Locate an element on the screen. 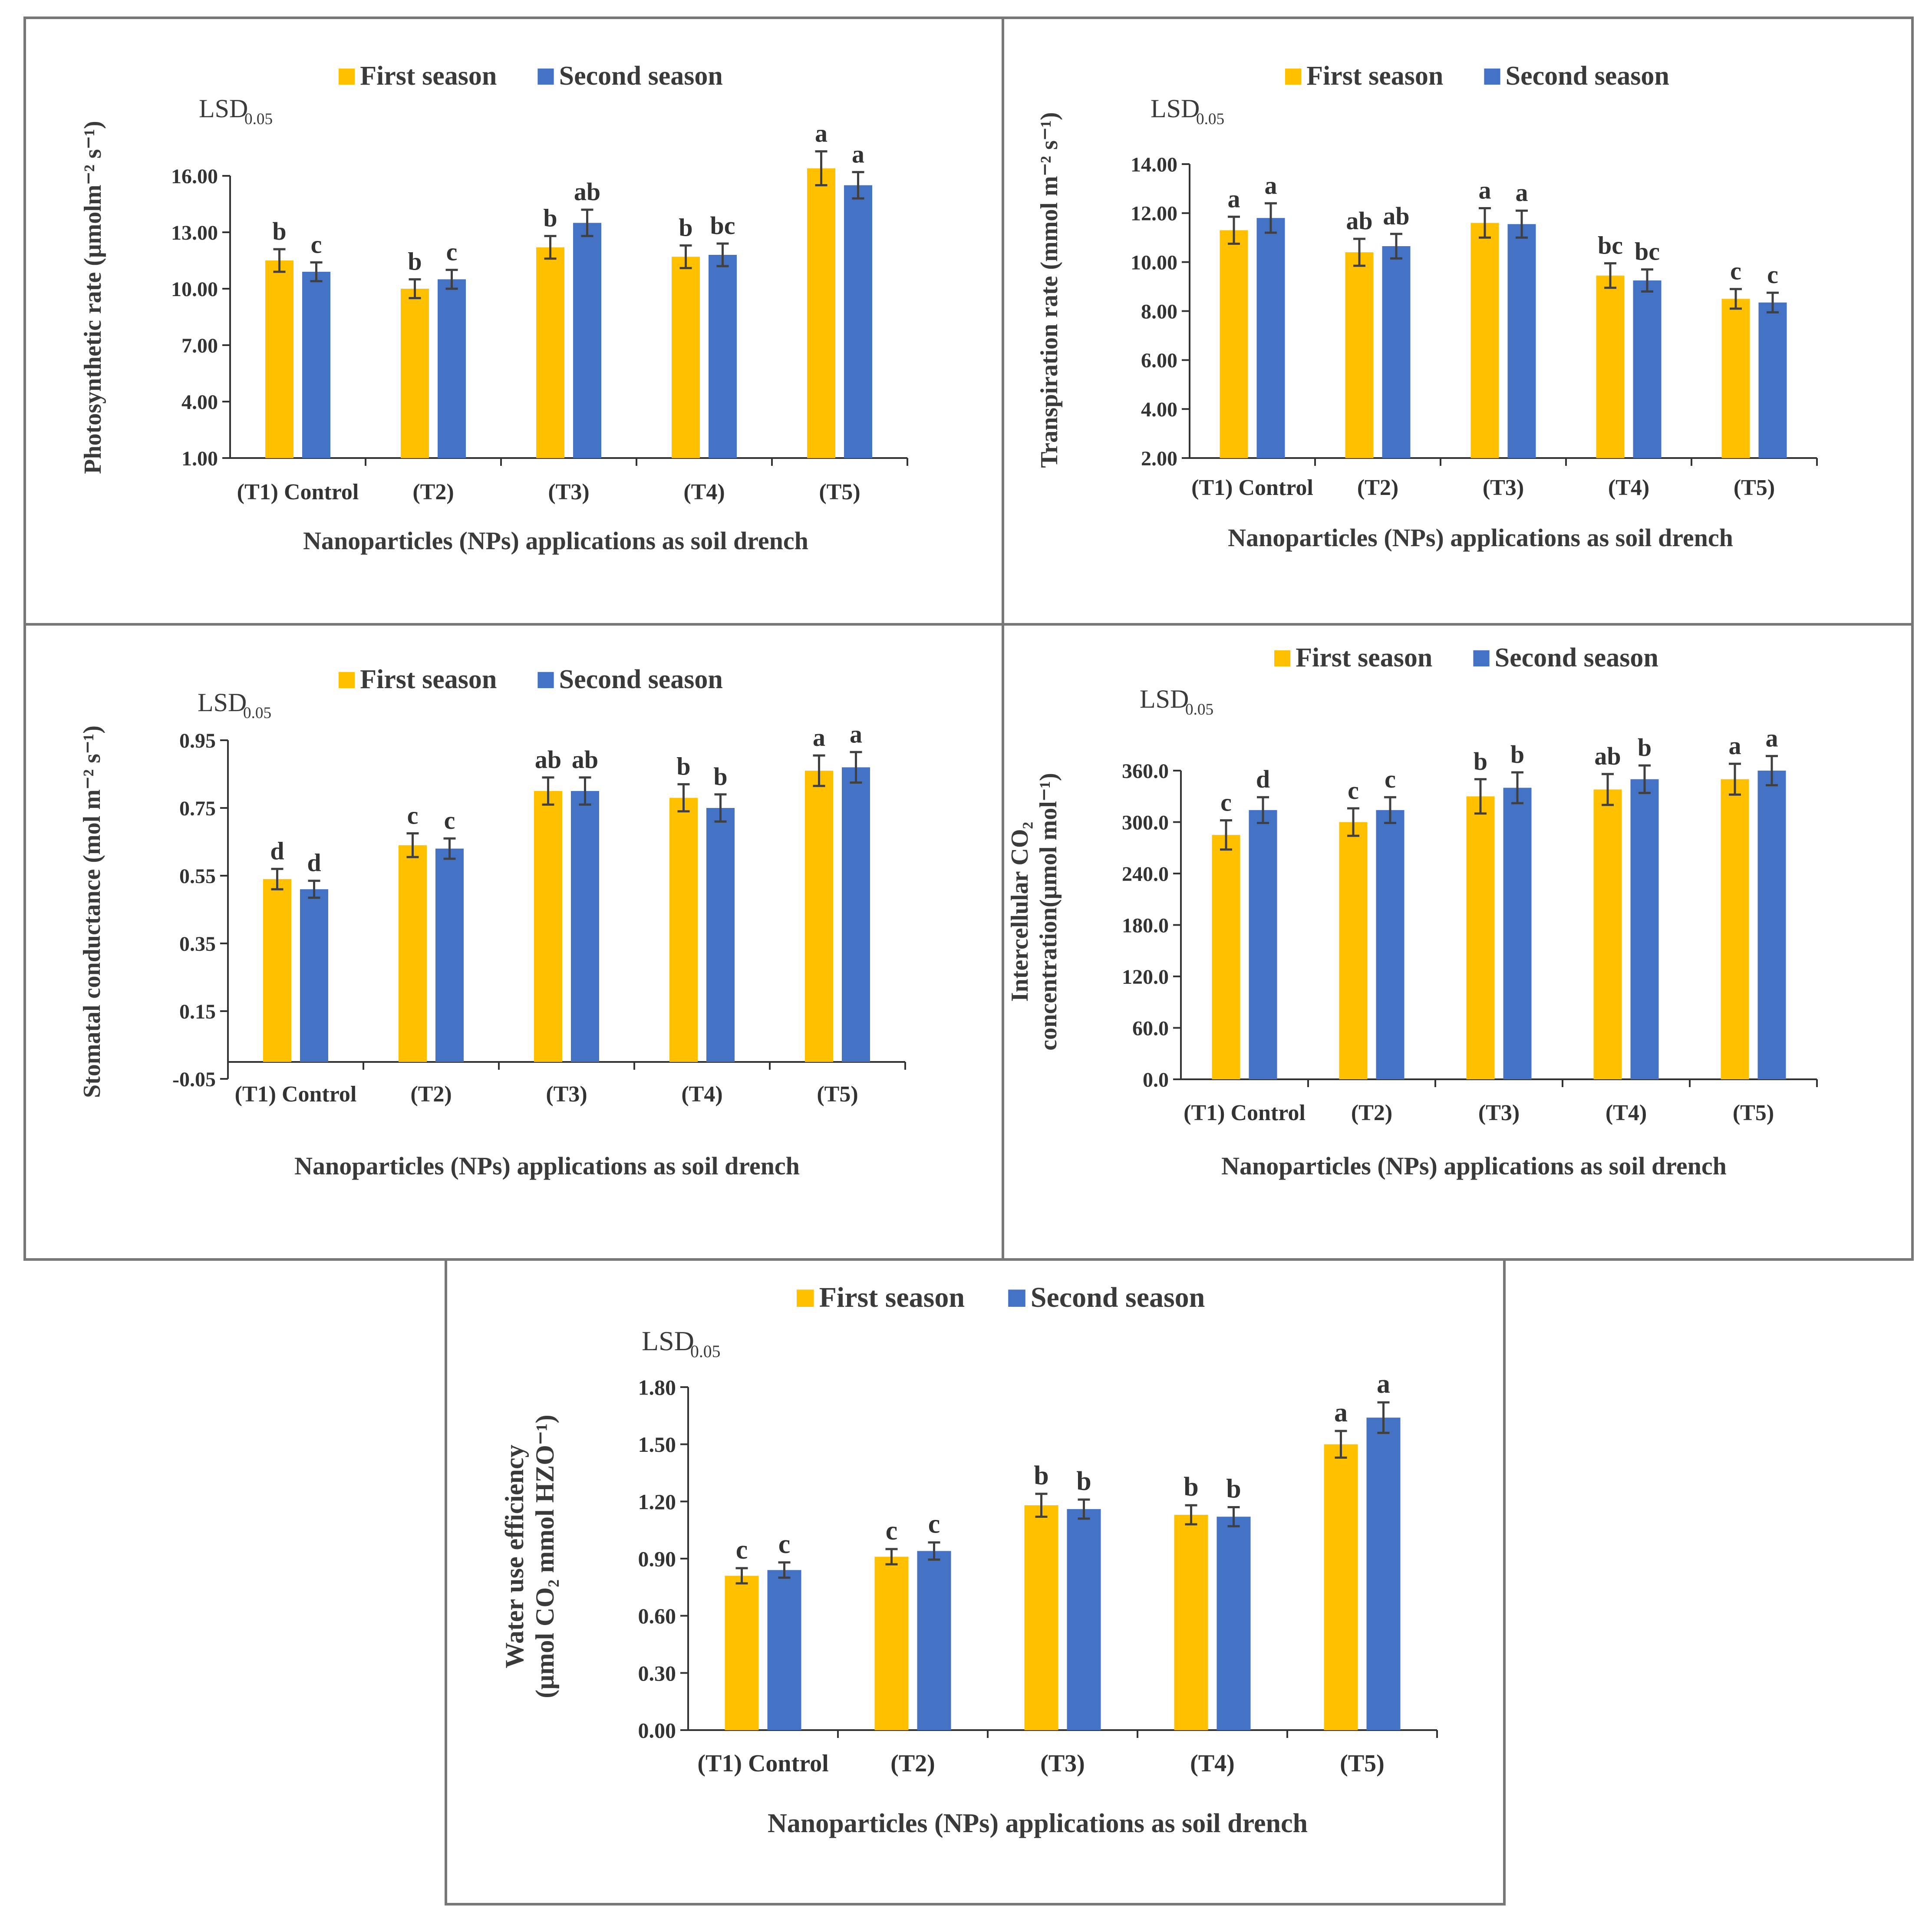 The image size is (1932, 1922). y-axis-title: Stomatal conductance (mol m⁻² s⁻¹) is located at coordinates (92, 911).